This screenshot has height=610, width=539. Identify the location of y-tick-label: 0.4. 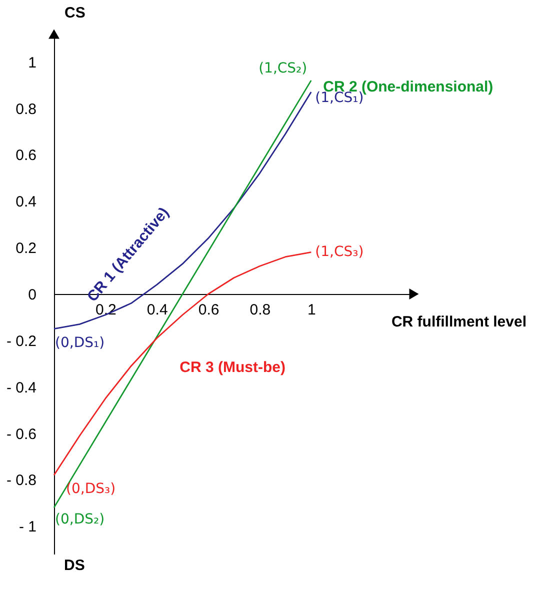
(26, 202).